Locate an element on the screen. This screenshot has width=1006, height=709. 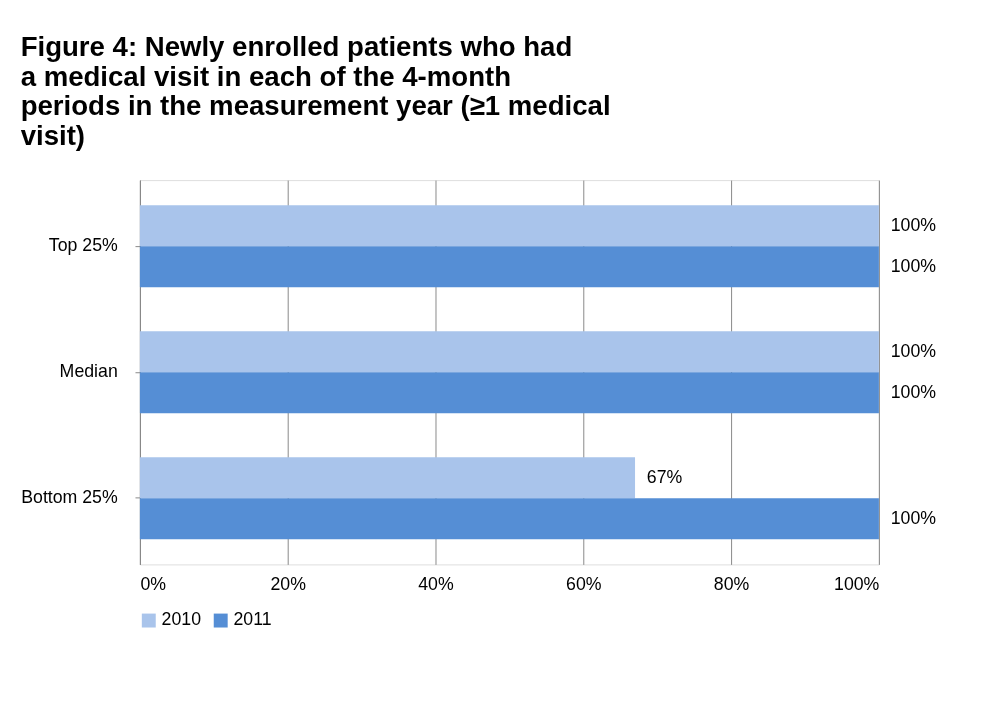
data-label: 67% is located at coordinates (664, 476).